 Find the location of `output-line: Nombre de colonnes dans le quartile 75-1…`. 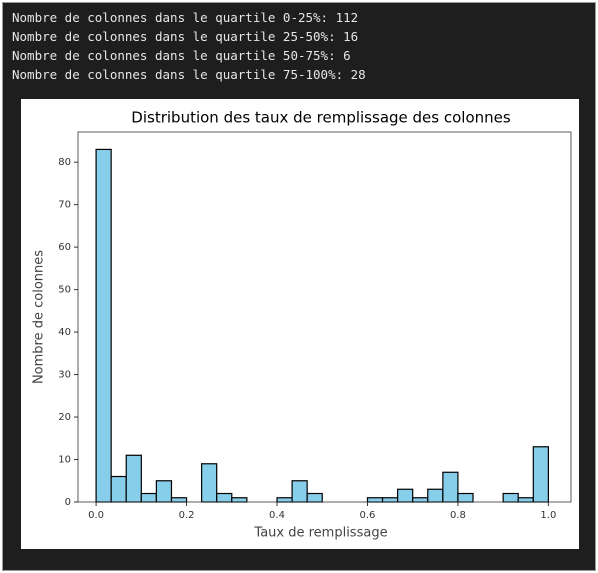

output-line: Nombre de colonnes dans le quartile 75-1… is located at coordinates (189, 74).